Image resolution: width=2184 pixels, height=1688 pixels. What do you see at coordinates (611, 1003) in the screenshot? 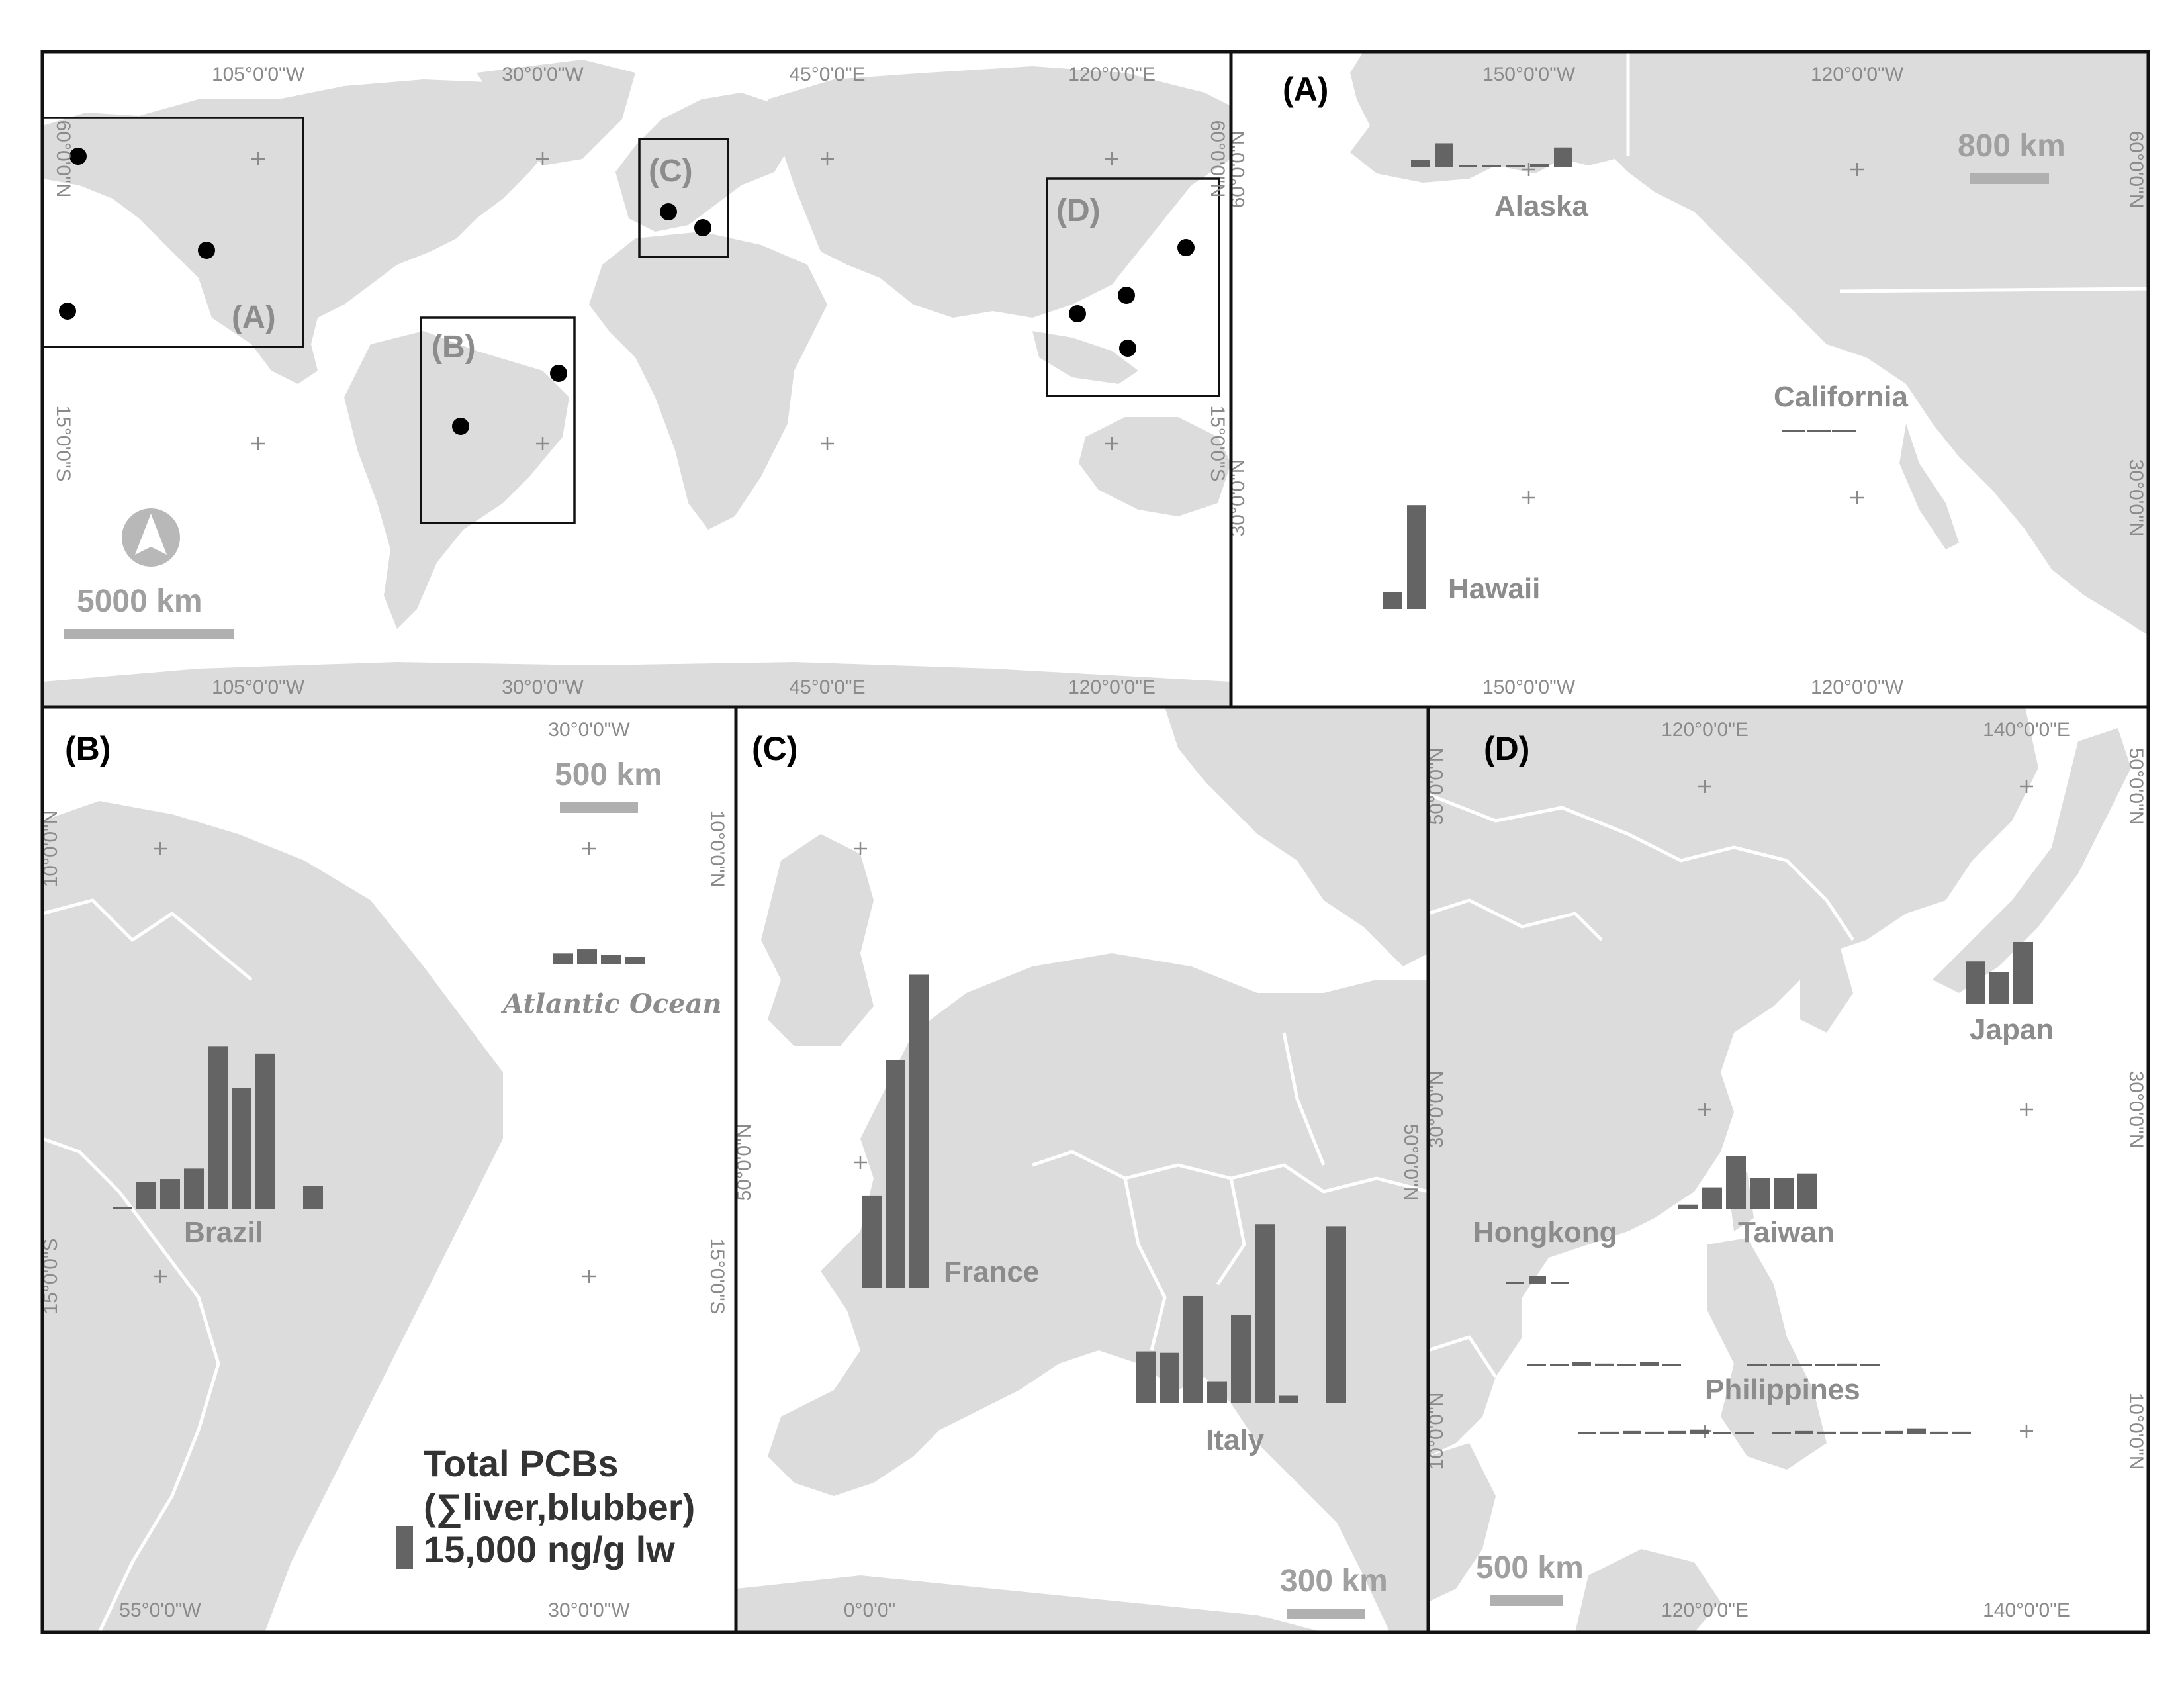
I see `region-label-atlantic: Atlantic Ocean` at bounding box center [611, 1003].